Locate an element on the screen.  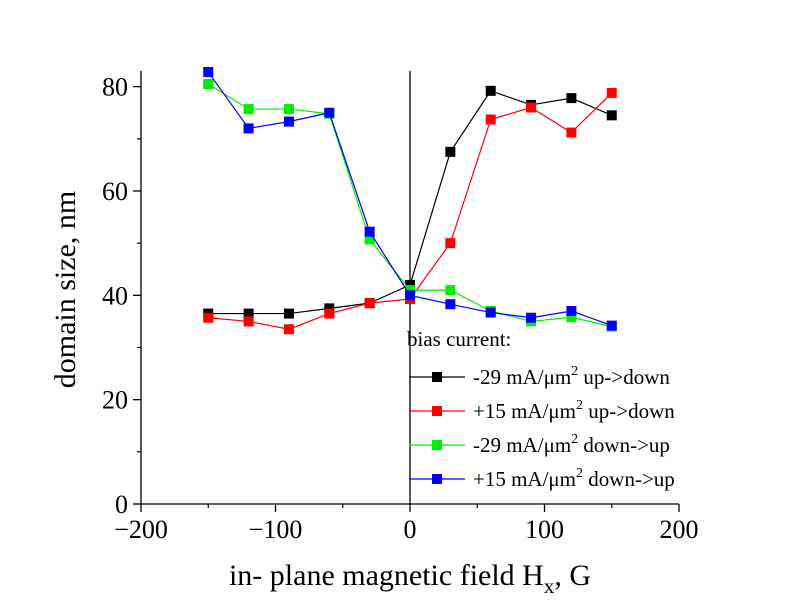
legend-label: -29 mA/μm2 up->down is located at coordinates (571, 376).